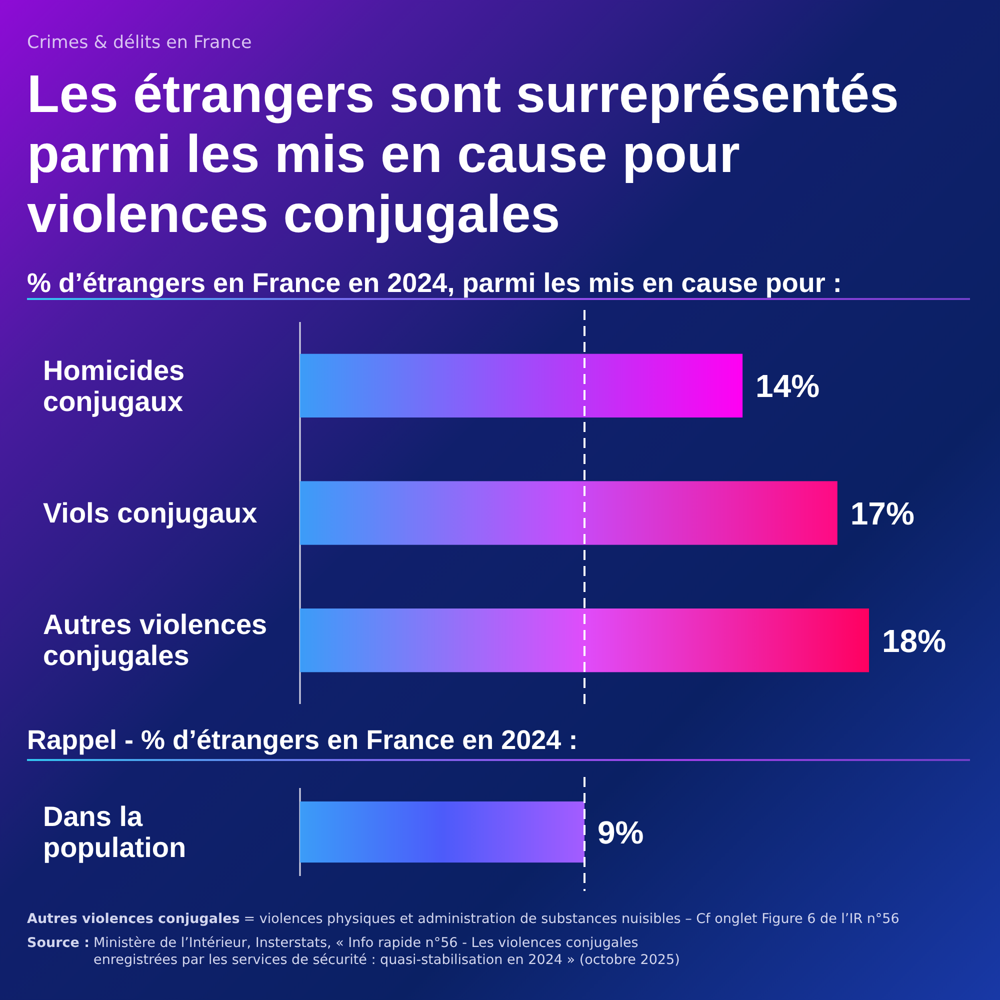  I want to click on y-tick-label: Autres violences conjugales, so click(155, 640).